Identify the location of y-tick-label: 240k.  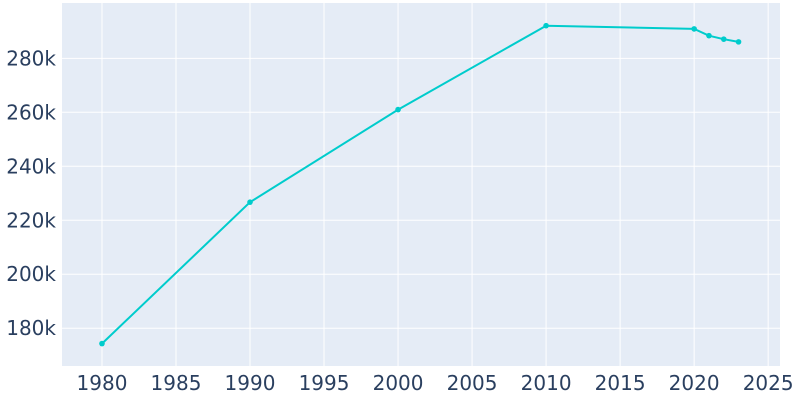
(31, 166).